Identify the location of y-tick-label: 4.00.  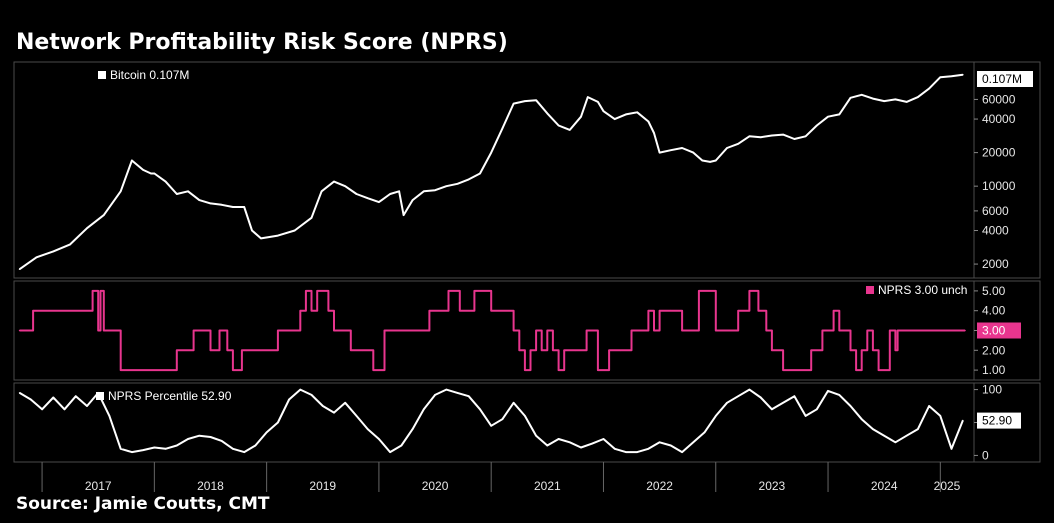
(994, 311).